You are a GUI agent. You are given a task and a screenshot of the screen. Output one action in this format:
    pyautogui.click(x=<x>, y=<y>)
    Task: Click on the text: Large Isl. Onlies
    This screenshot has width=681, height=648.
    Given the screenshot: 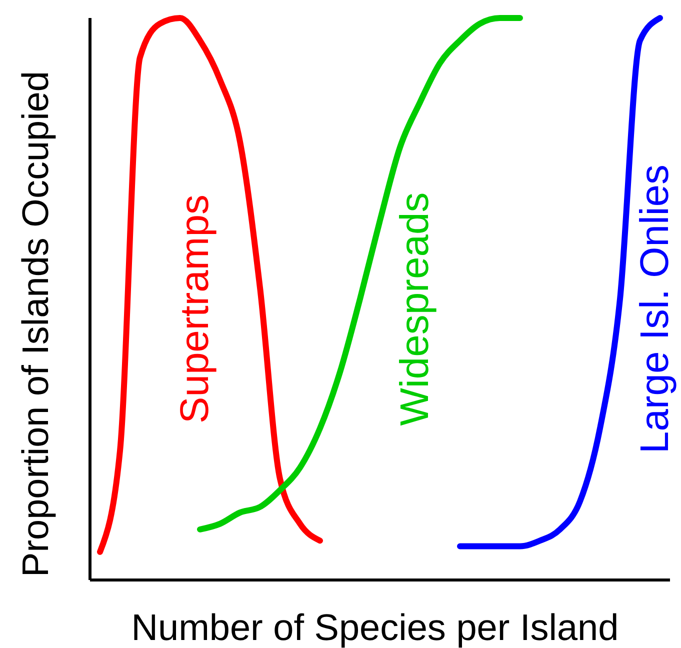 What is the action you would take?
    pyautogui.click(x=655, y=309)
    